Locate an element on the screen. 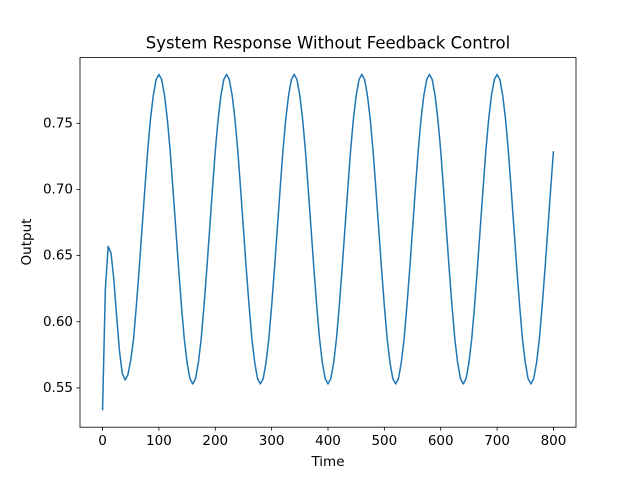 The height and width of the screenshot is (480, 640). x-tick-label: 600 is located at coordinates (441, 441).